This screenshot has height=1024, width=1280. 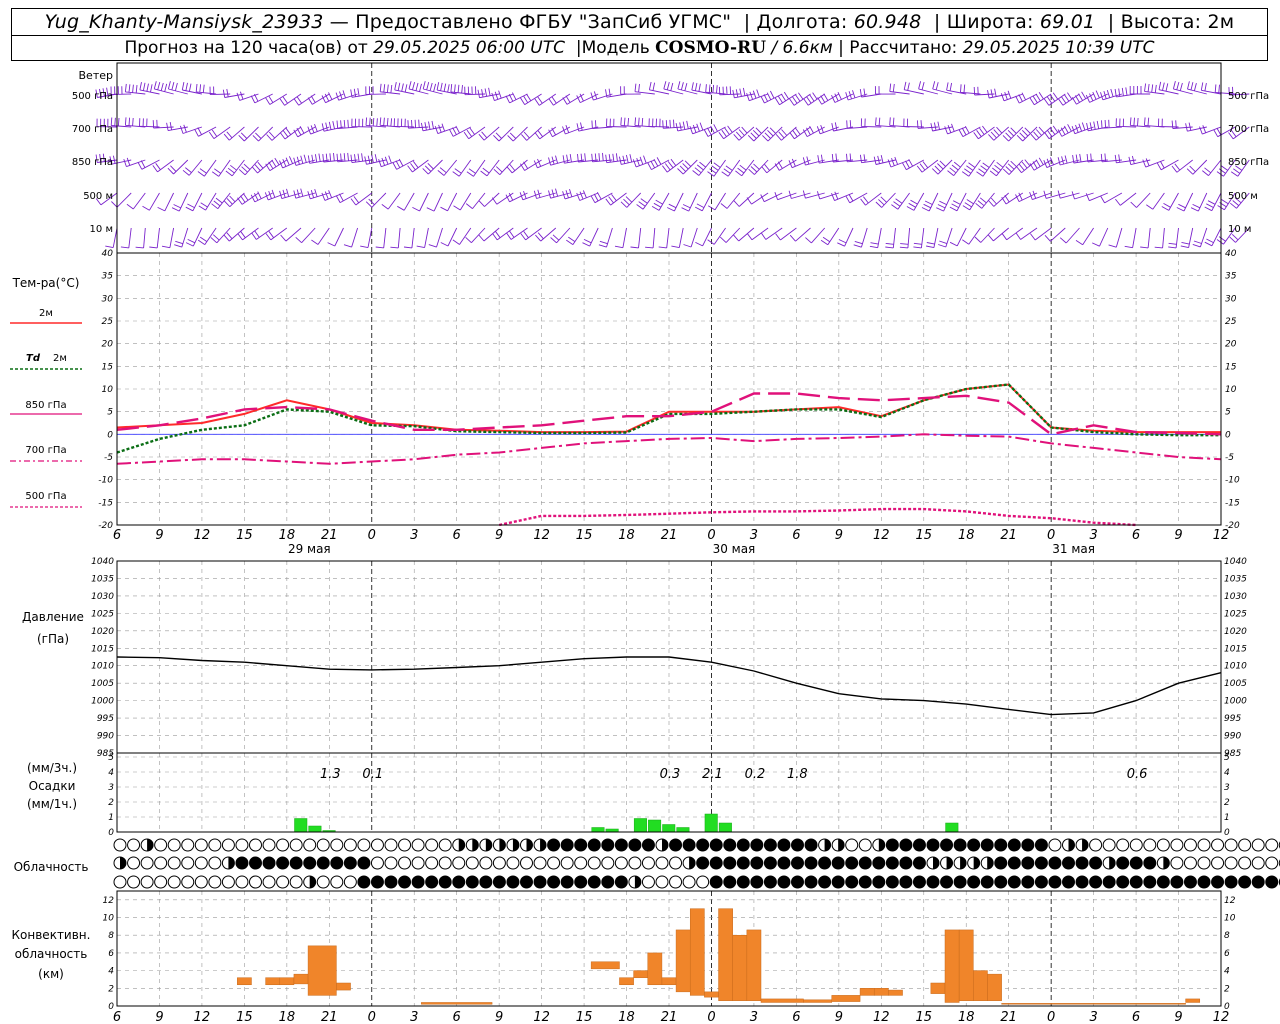 I want to click on x-tick-label-top: 9, so click(x=499, y=535).